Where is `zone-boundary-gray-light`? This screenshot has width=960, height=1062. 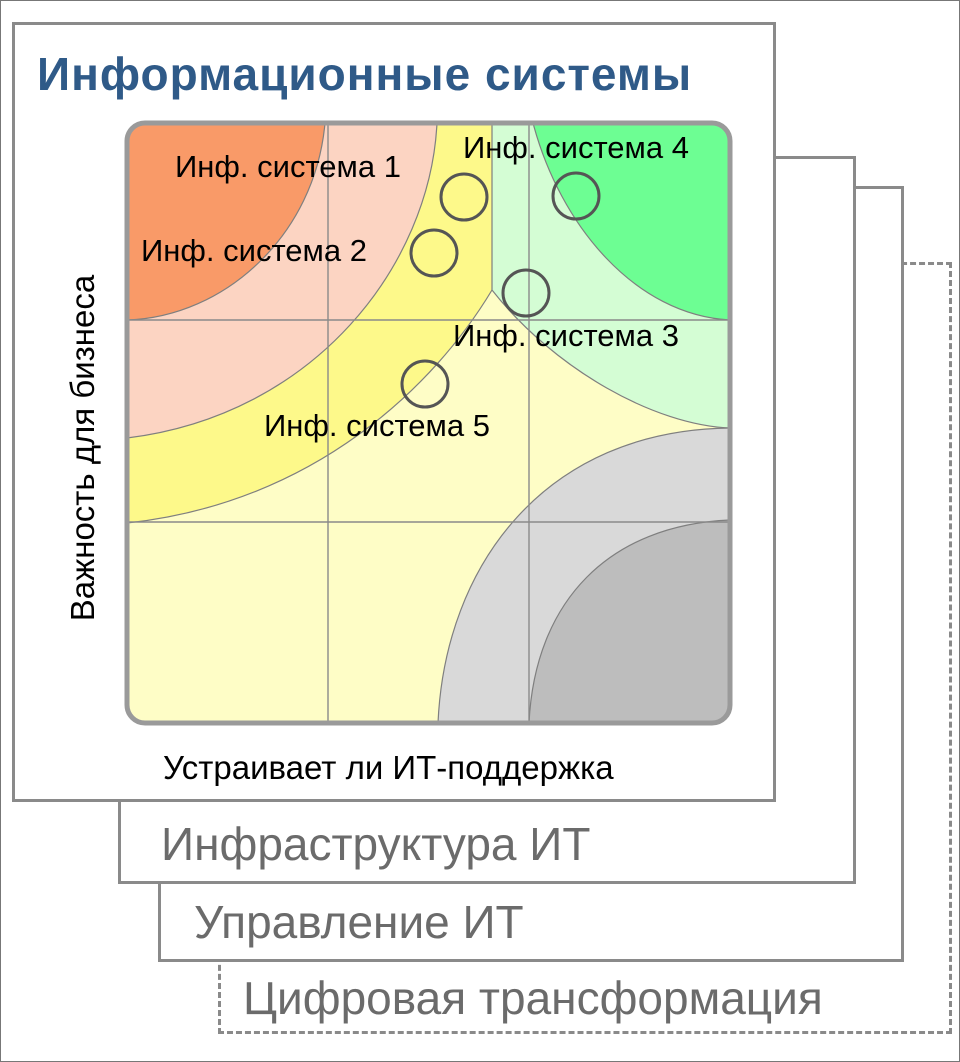
zone-boundary-gray-light is located at coordinates (583, 575).